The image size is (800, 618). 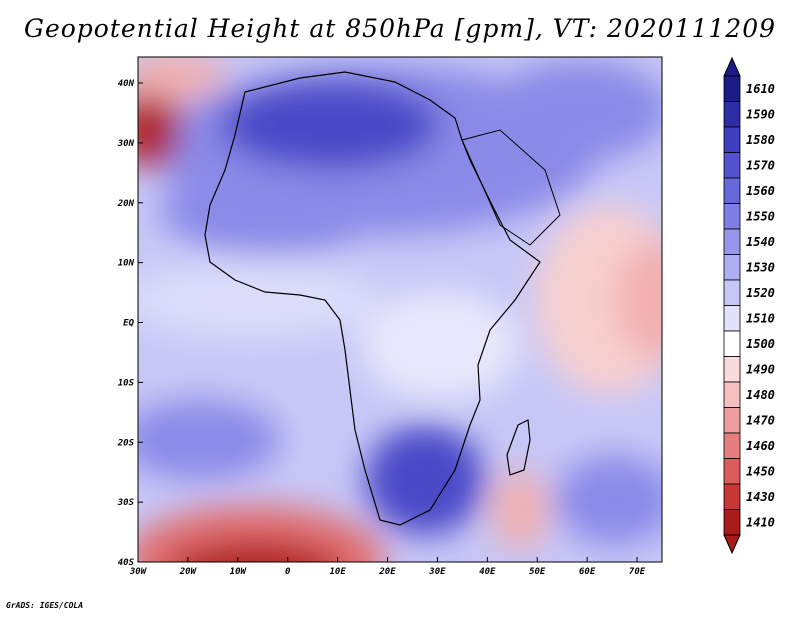 I want to click on grads-credit: GrADS: IGES/COLA, so click(x=45, y=605).